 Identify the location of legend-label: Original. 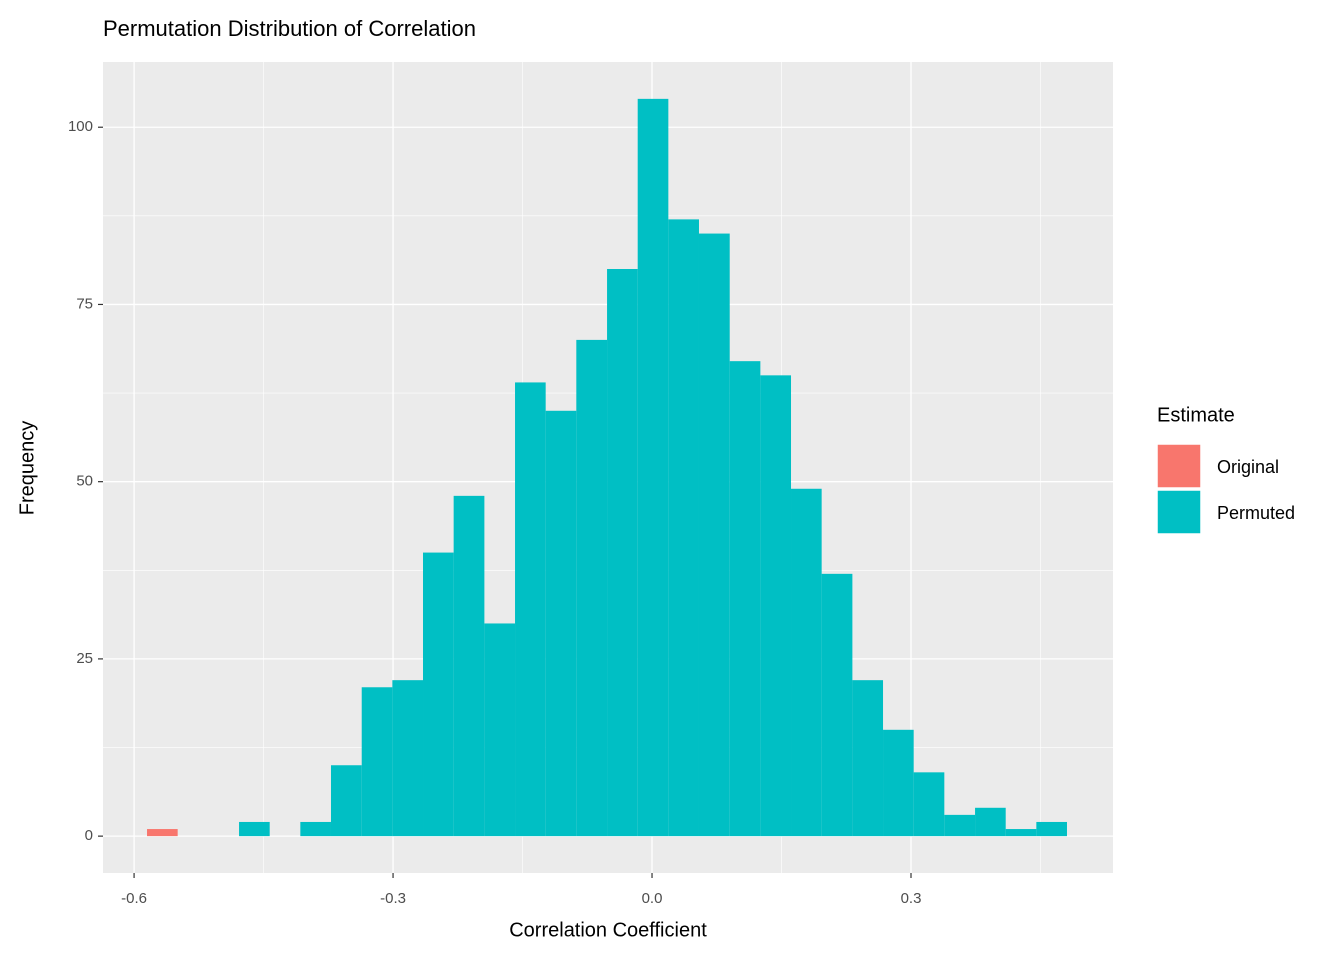
(1248, 467).